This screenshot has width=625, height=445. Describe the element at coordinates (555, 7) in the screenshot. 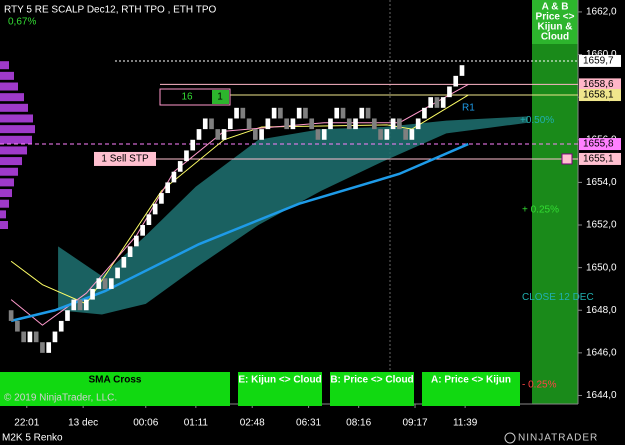

I see `strategy-header: A & B` at that location.